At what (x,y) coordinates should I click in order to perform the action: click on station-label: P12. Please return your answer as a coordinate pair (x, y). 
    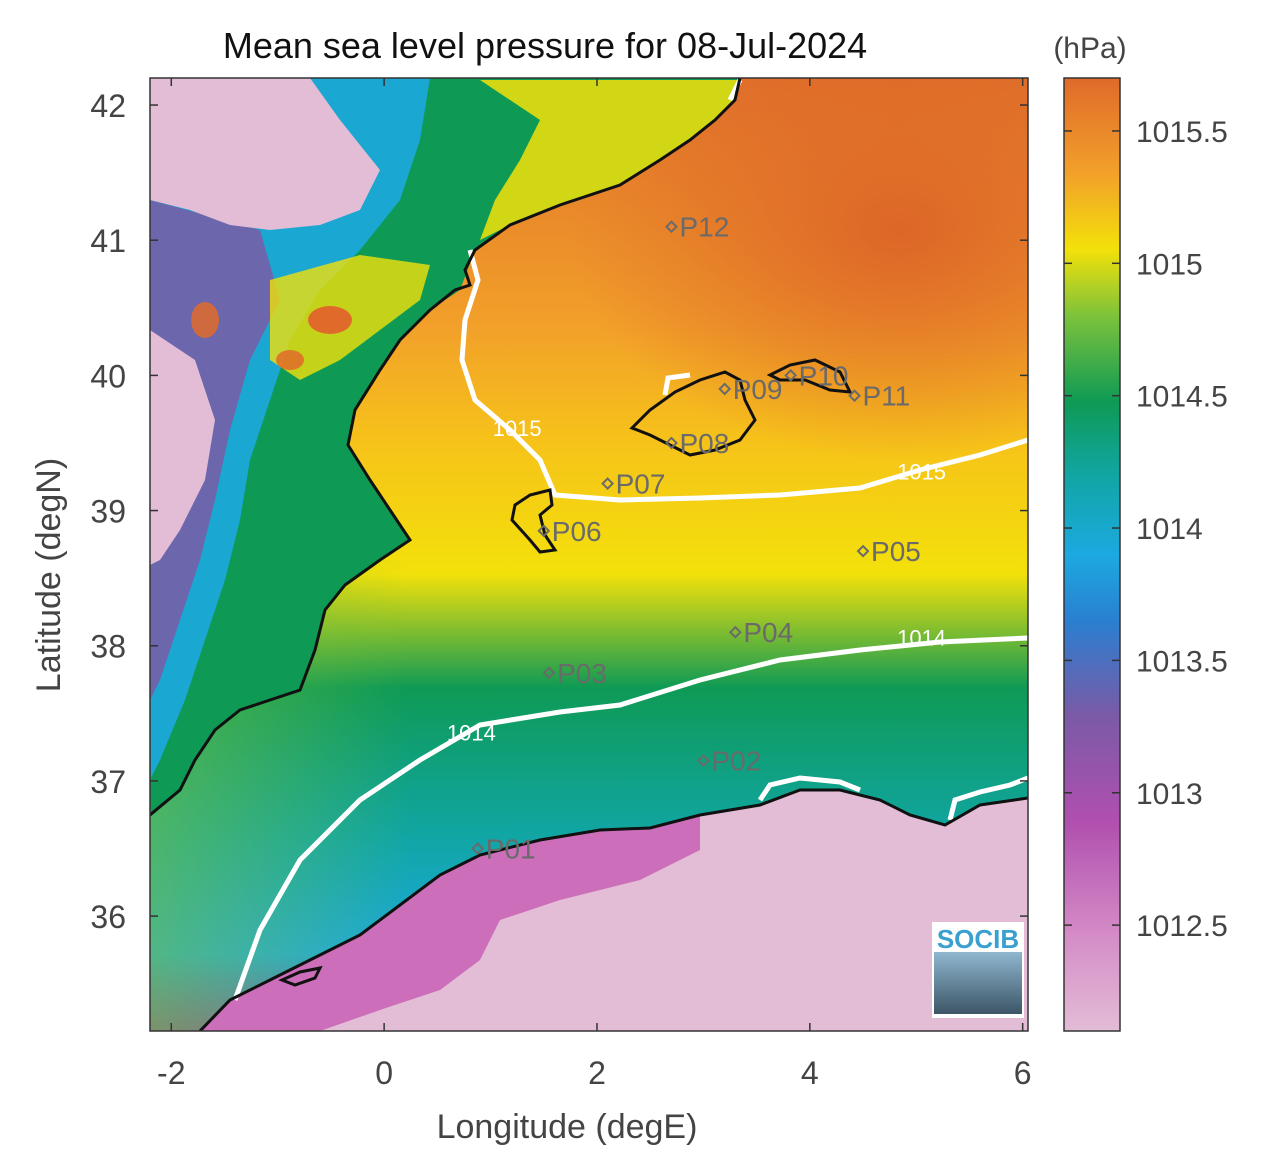
    Looking at the image, I should click on (704, 227).